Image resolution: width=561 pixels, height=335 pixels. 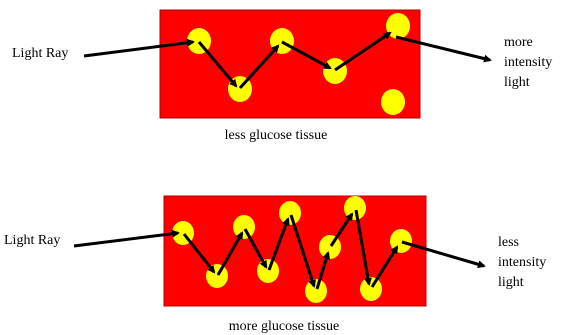 I want to click on light-ray-path, so click(x=287, y=60).